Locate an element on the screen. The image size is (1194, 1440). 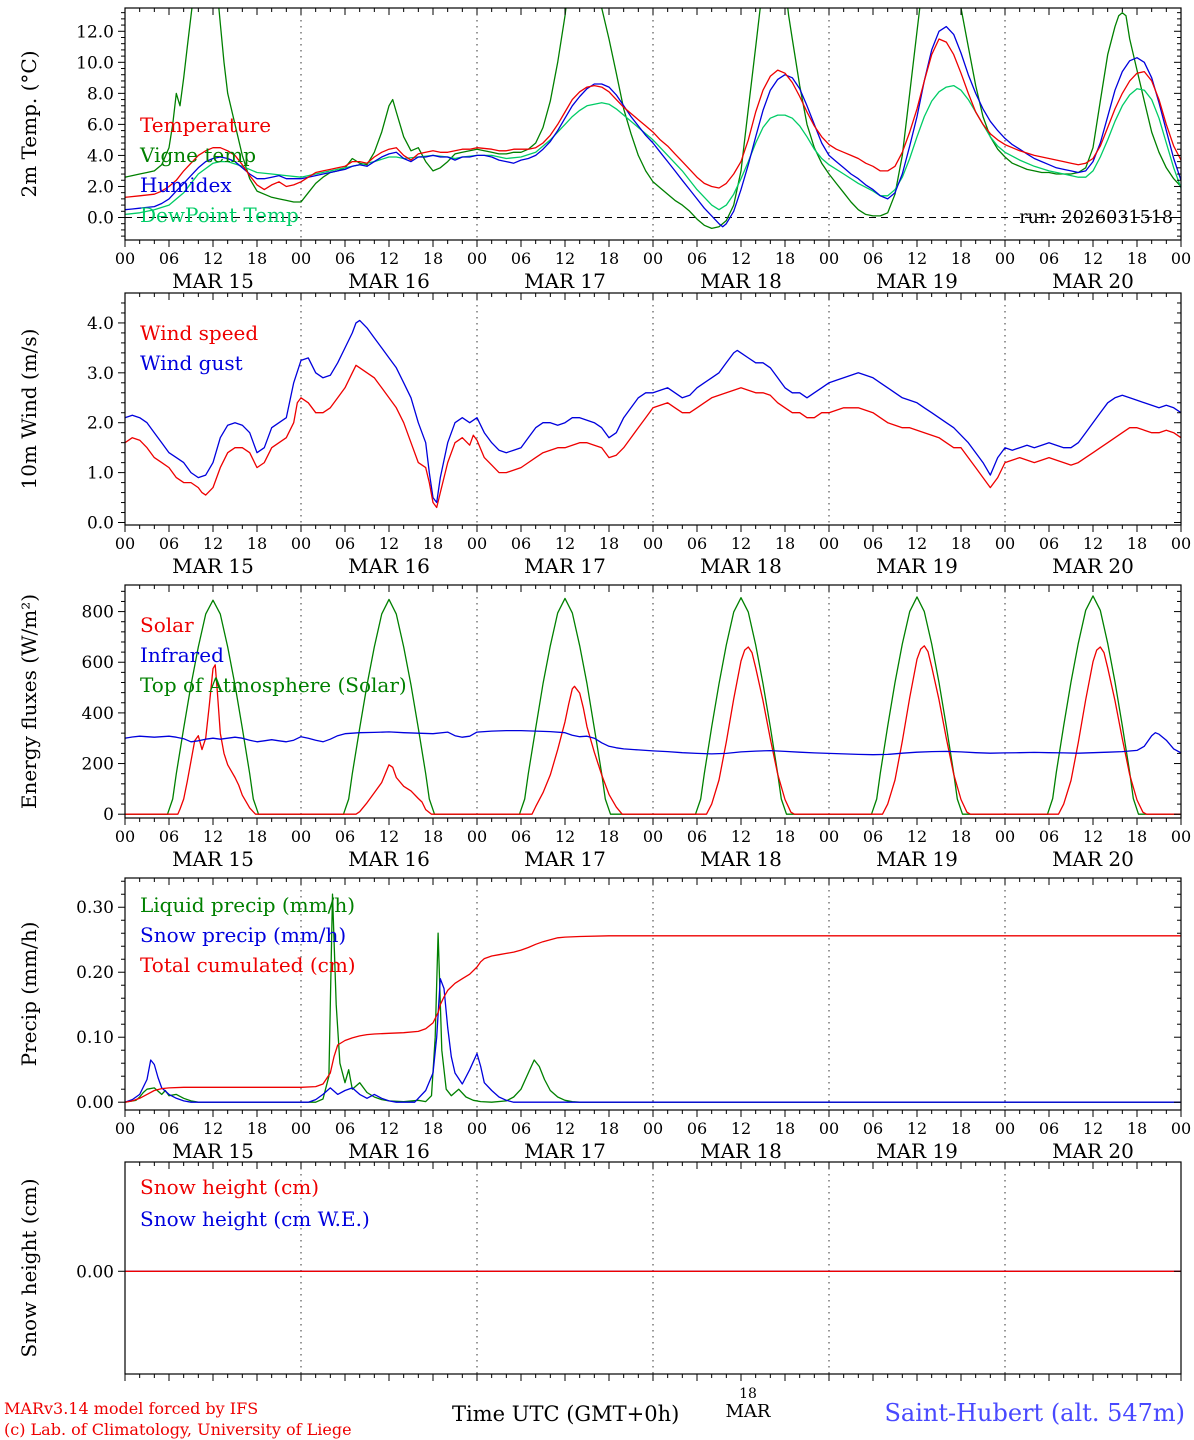
station-title: Saint-Hubert (alt. 547m) is located at coordinates (1034, 1413).